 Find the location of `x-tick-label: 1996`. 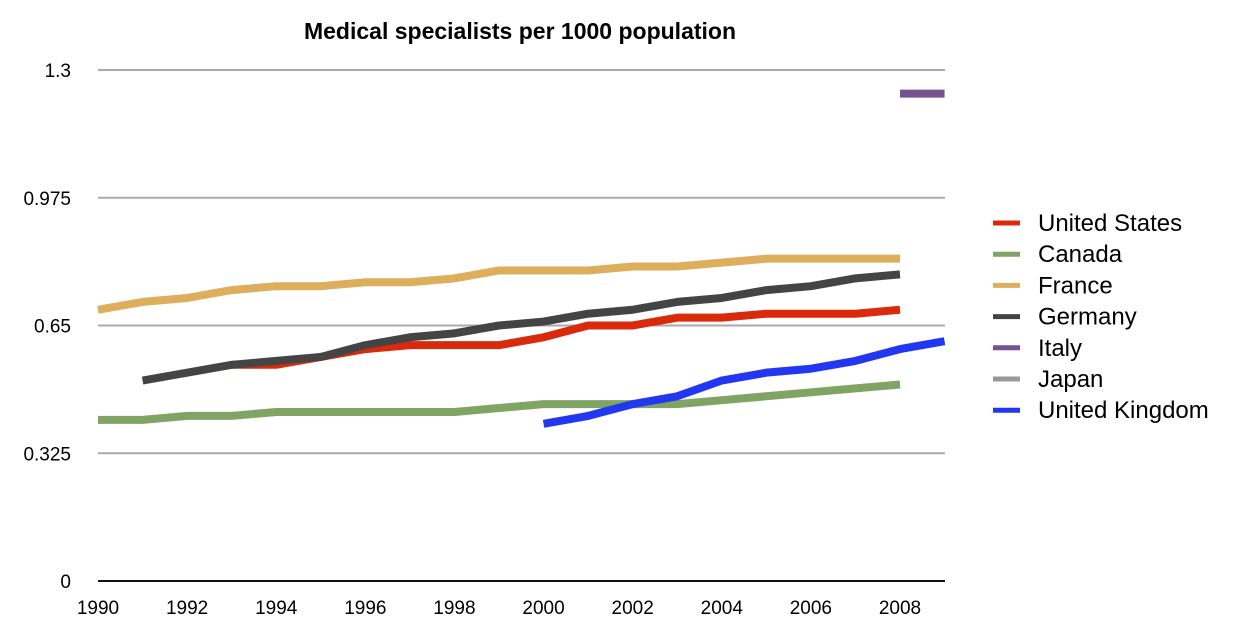

x-tick-label: 1996 is located at coordinates (365, 608).